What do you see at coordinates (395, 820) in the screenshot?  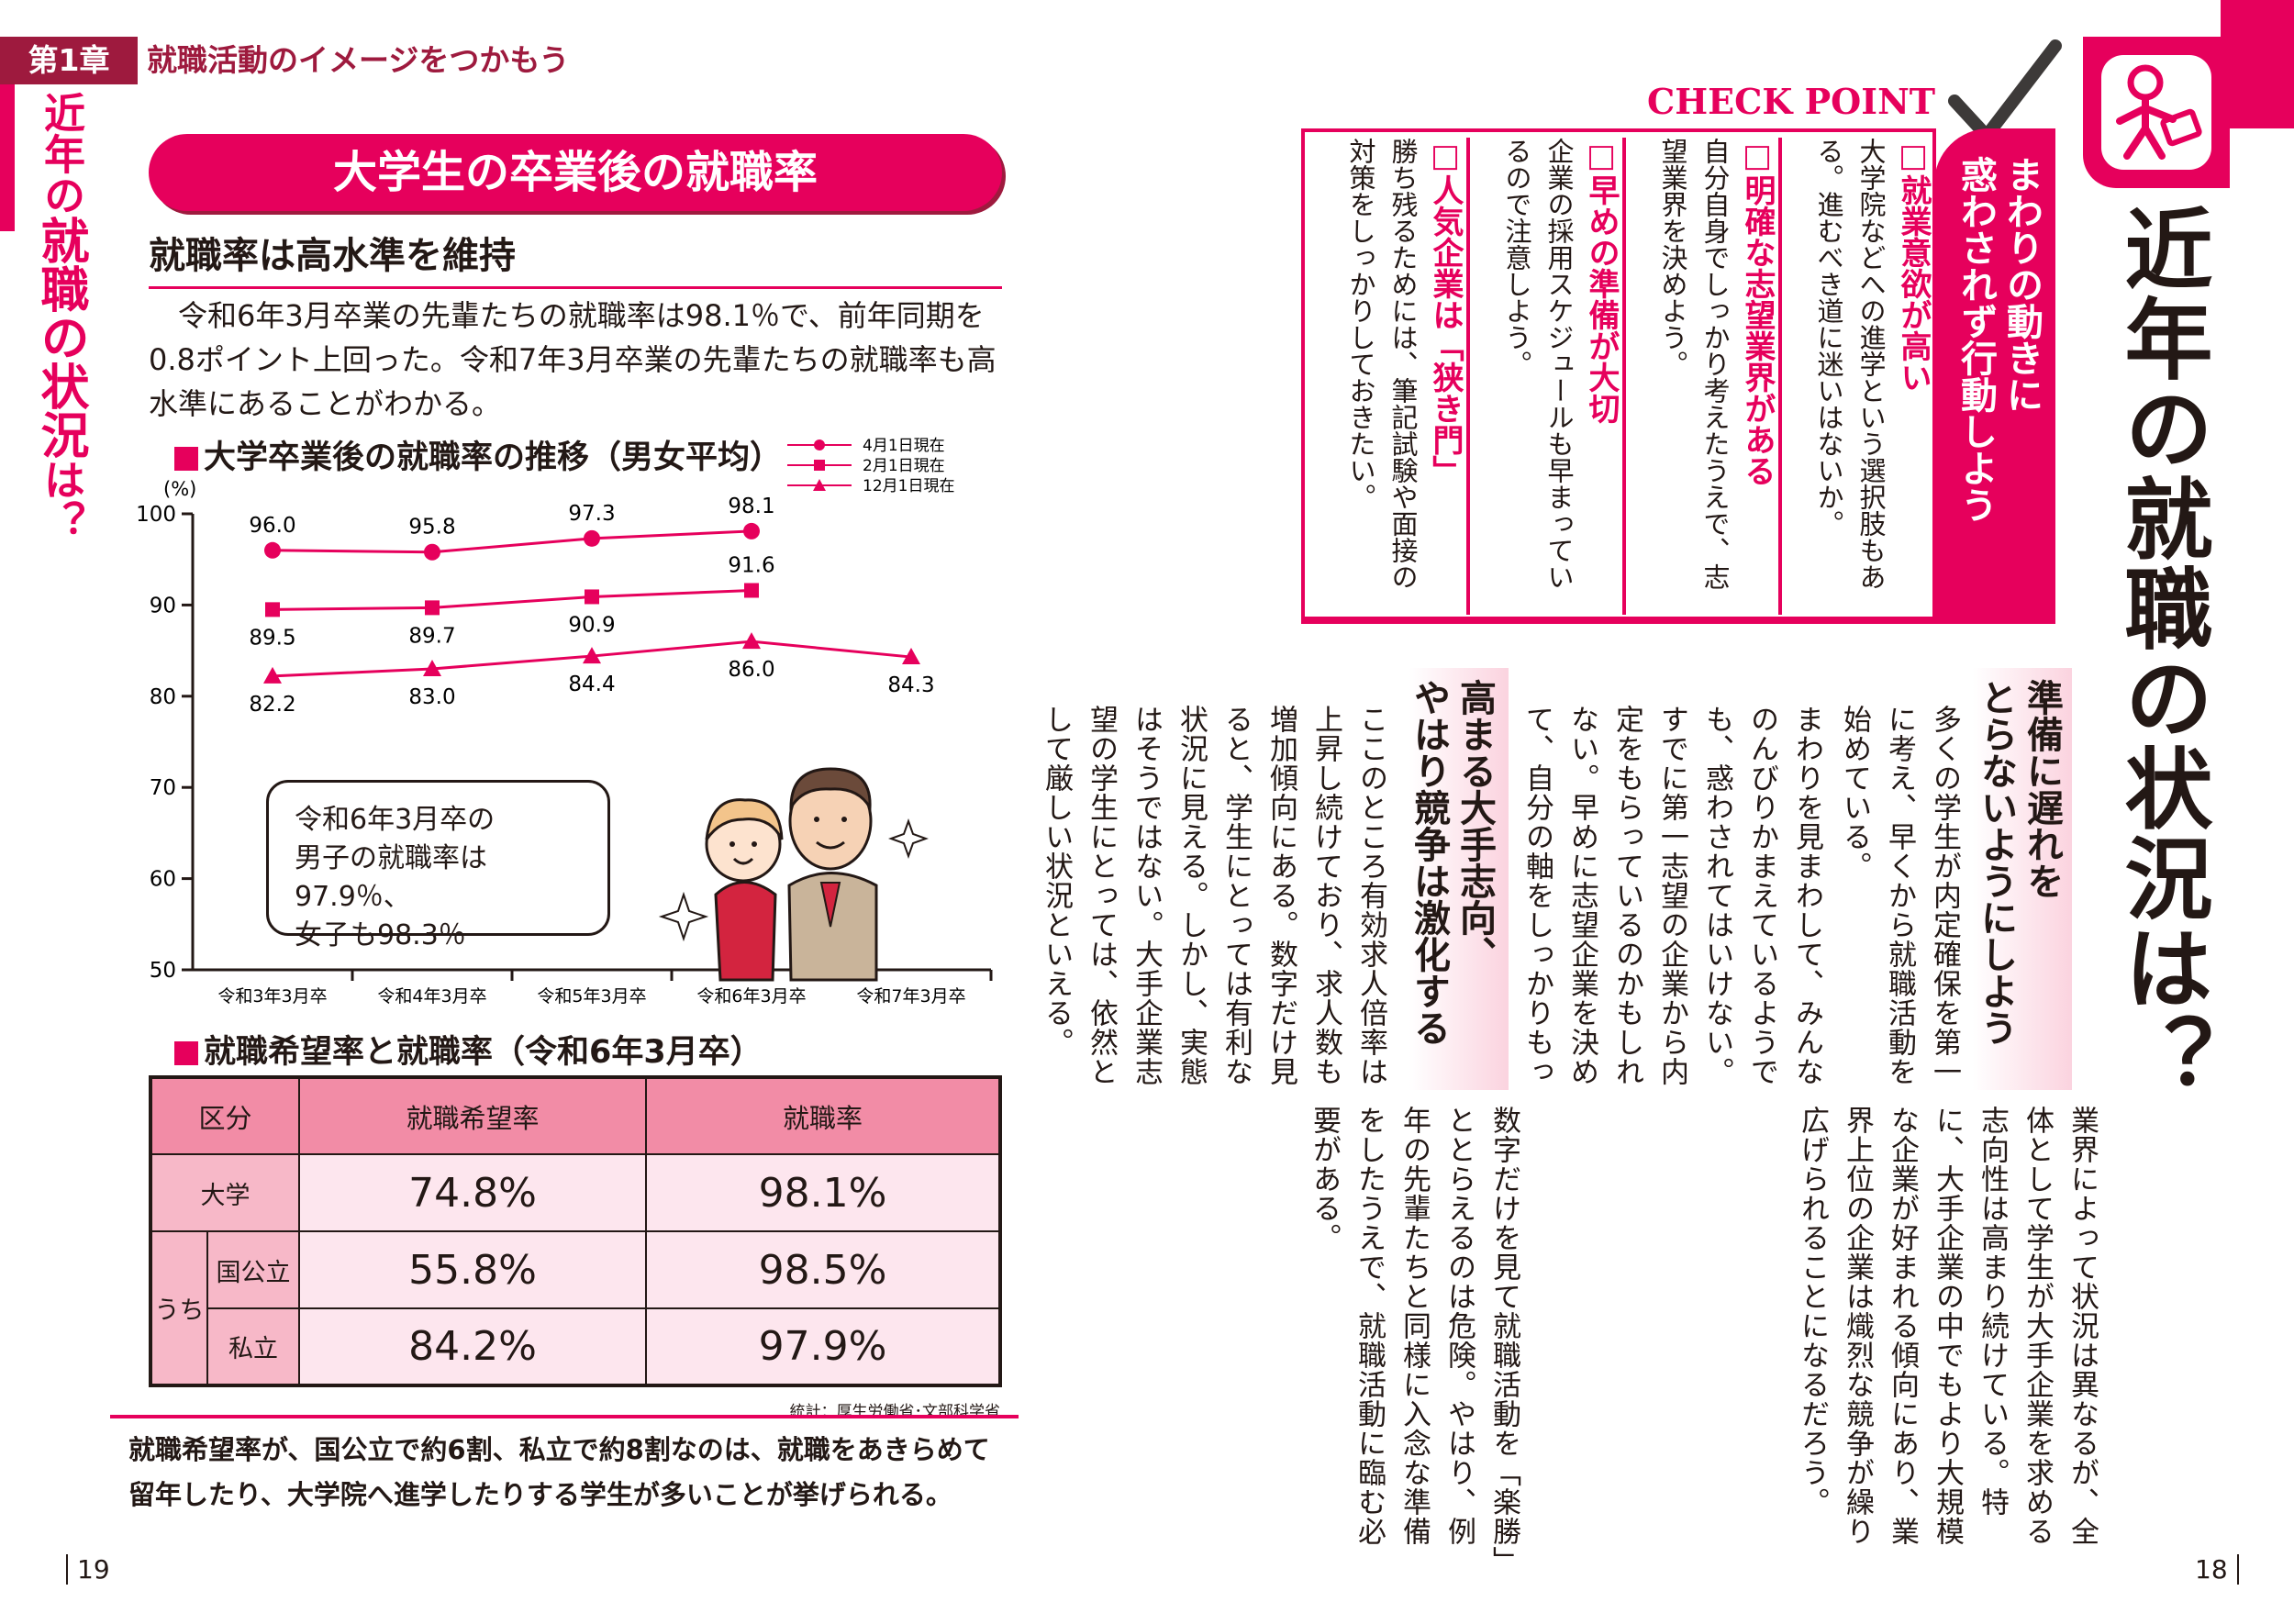 I see `callout-line-1: 令和6年3月卒の` at bounding box center [395, 820].